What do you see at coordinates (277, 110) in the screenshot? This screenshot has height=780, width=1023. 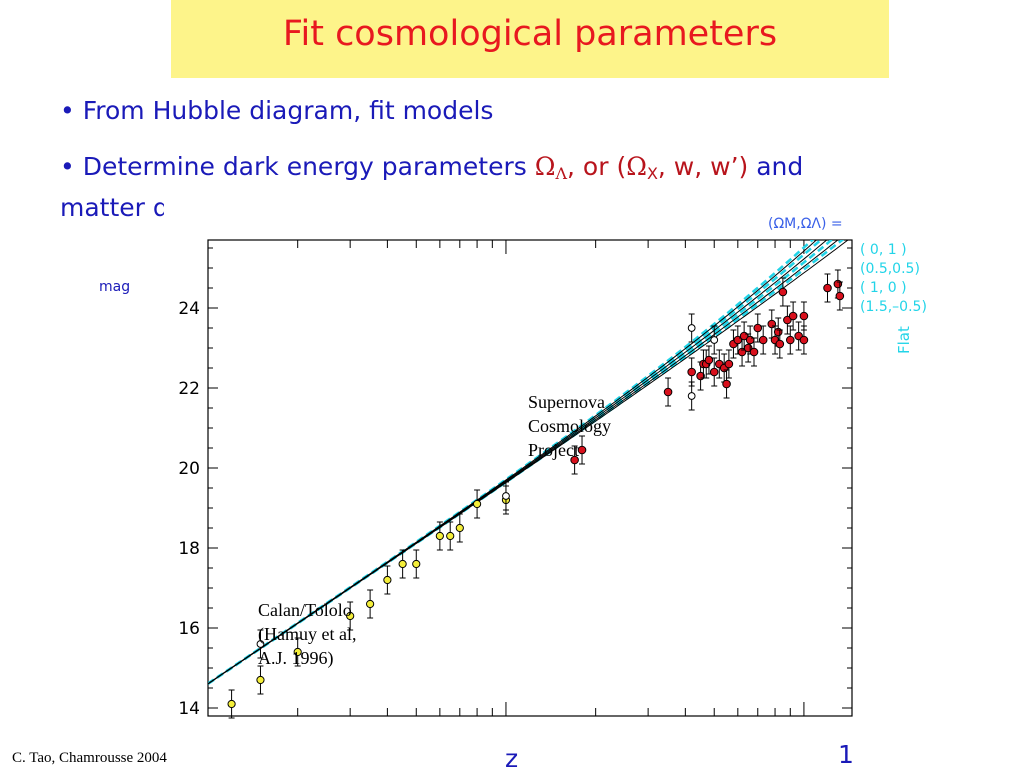 I see `bullet-hubble: • From Hubble diagram, fit models` at bounding box center [277, 110].